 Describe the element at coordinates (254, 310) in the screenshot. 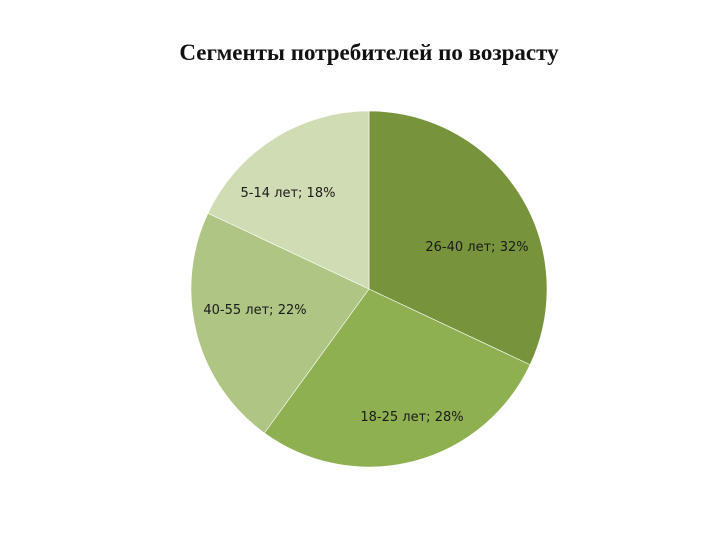

I see `slice-label-3: 40-55 лет; 22%` at that location.